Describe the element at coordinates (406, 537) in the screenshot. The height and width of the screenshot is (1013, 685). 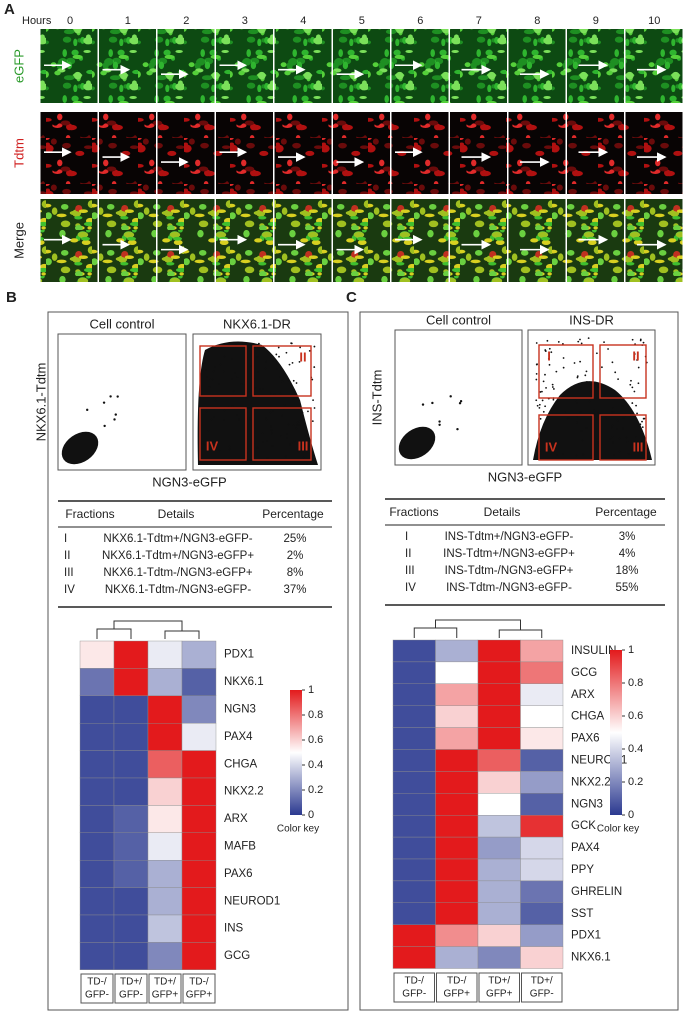
I see `table-cell: I` at that location.